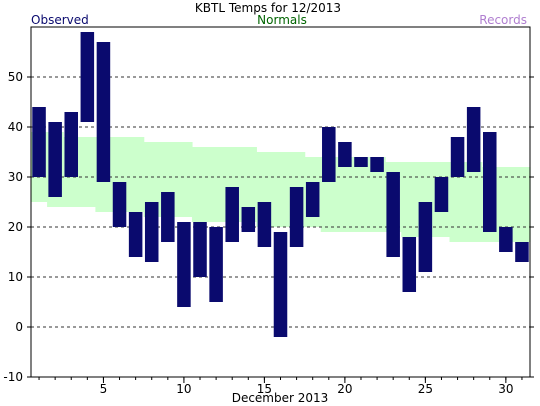  Describe the element at coordinates (282, 20) in the screenshot. I see `legend-normals: Normals` at that location.